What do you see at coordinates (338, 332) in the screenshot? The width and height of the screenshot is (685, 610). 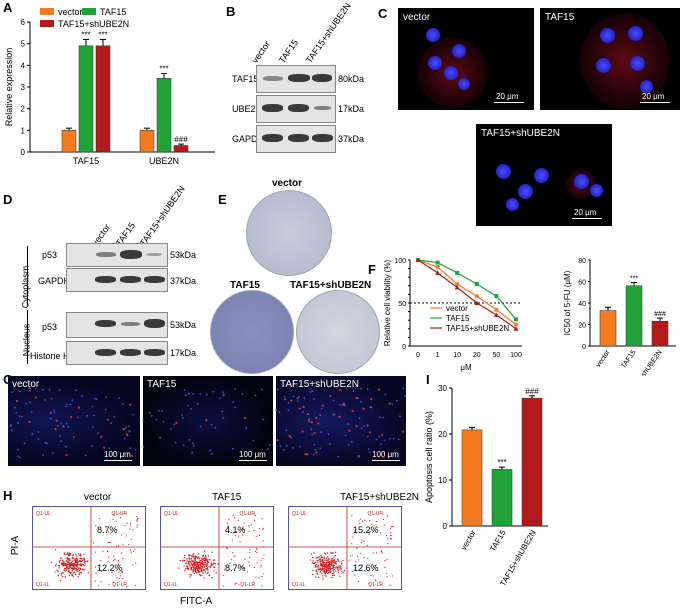 I see `colony-dish-shube2n` at bounding box center [338, 332].